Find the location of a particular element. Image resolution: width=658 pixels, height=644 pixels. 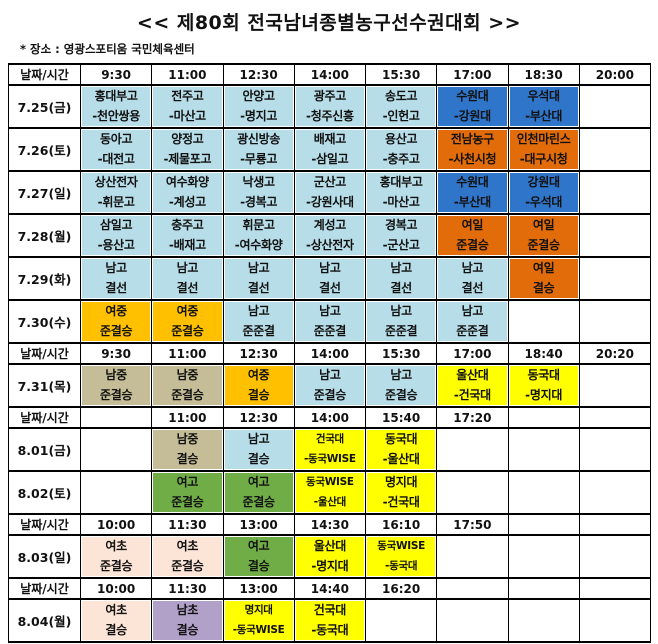

round-line: -천안쌍용 is located at coordinates (116, 115).